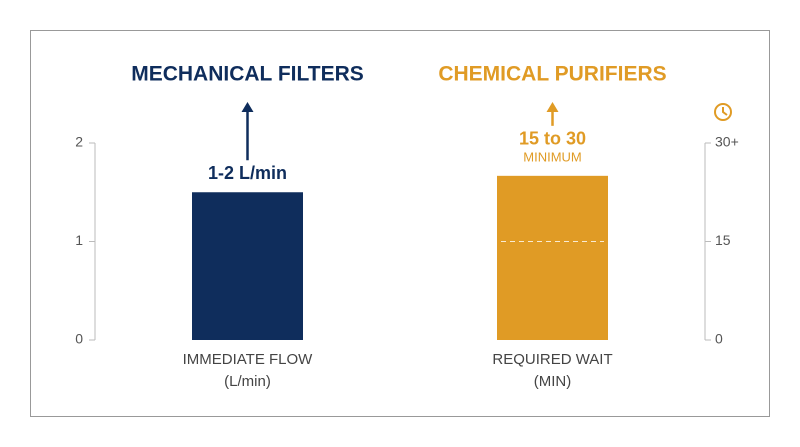 This screenshot has height=447, width=800. What do you see at coordinates (248, 359) in the screenshot?
I see `x-tick-label: IMMEDIATE FLOW` at bounding box center [248, 359].